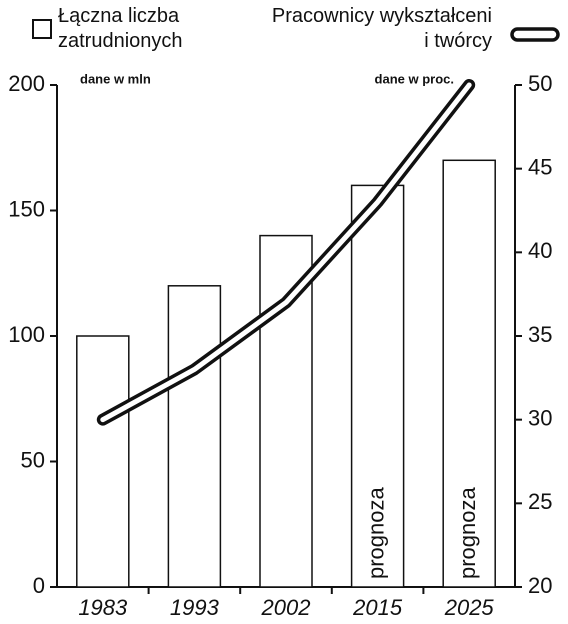 The height and width of the screenshot is (624, 568). Describe the element at coordinates (414, 78) in the screenshot. I see `y2-unit-label: dane w proc.` at that location.